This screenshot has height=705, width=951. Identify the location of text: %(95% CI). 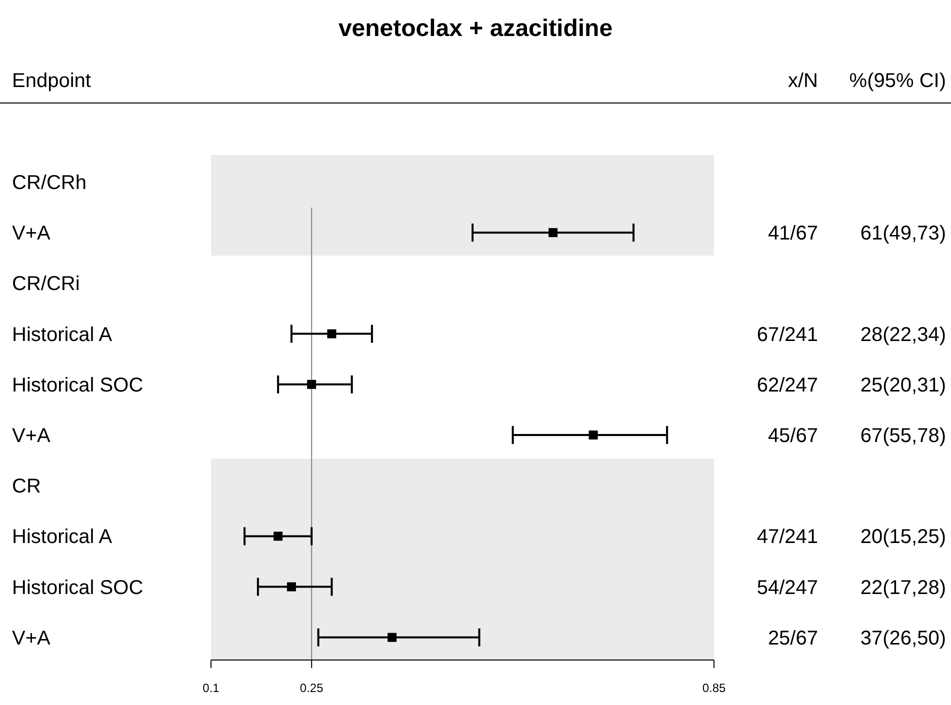
(897, 81).